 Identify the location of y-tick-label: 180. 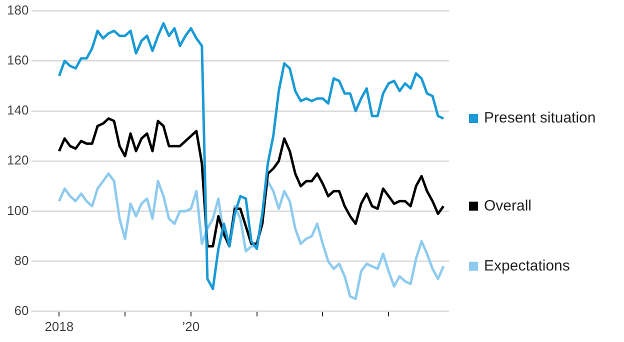
(17, 10).